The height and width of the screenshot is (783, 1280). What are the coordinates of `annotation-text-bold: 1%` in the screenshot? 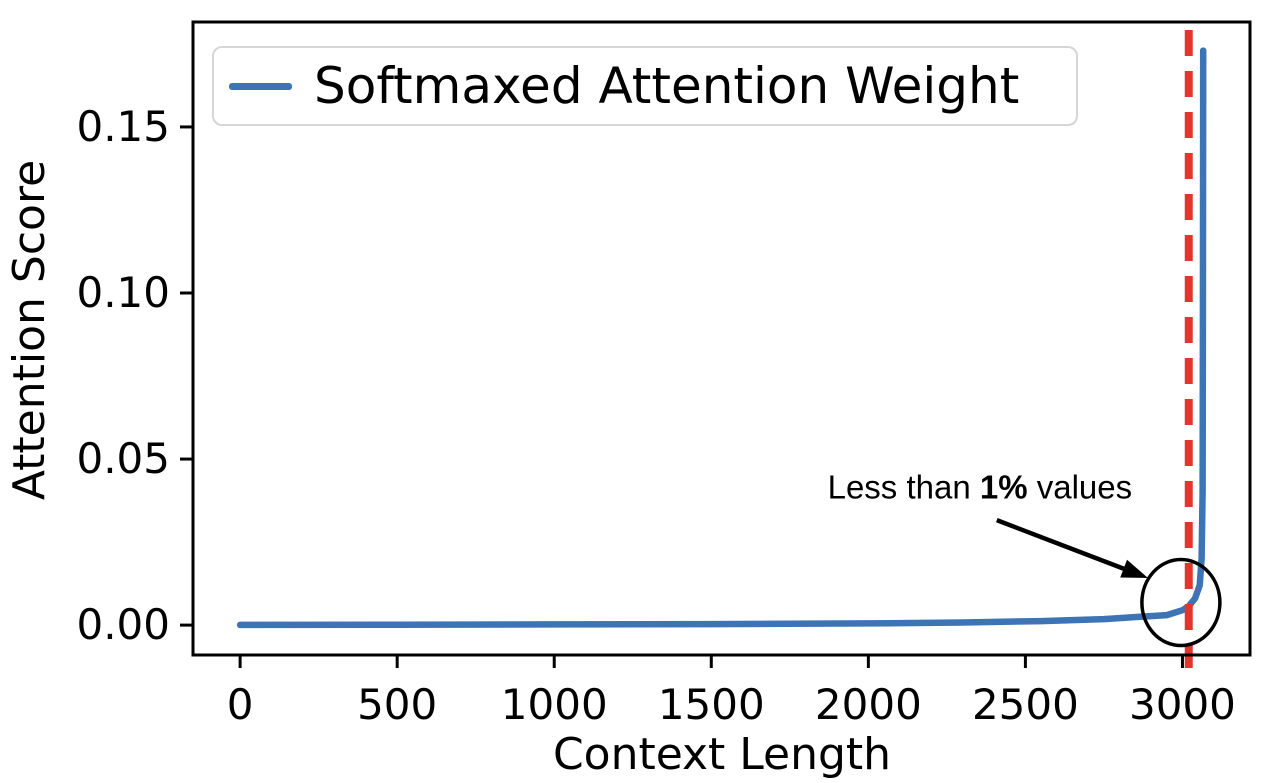 It's located at (1003, 487).